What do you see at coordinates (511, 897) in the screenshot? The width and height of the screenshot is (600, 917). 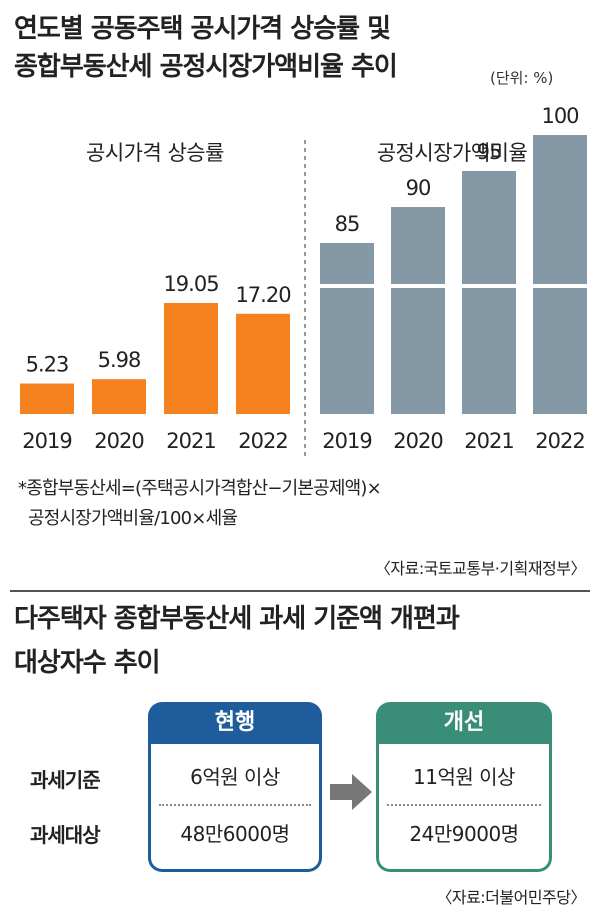 I see `source-note-bottom: 〈자료:더불어민주당〉` at bounding box center [511, 897].